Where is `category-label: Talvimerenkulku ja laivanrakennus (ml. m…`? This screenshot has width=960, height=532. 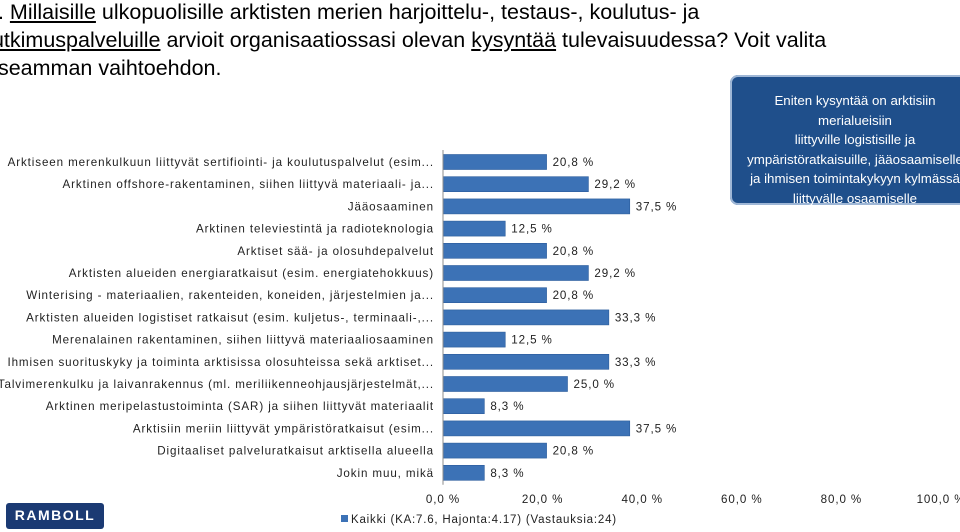
category-label: Talvimerenkulku ja laivanrakennus (ml. m… is located at coordinates (217, 384).